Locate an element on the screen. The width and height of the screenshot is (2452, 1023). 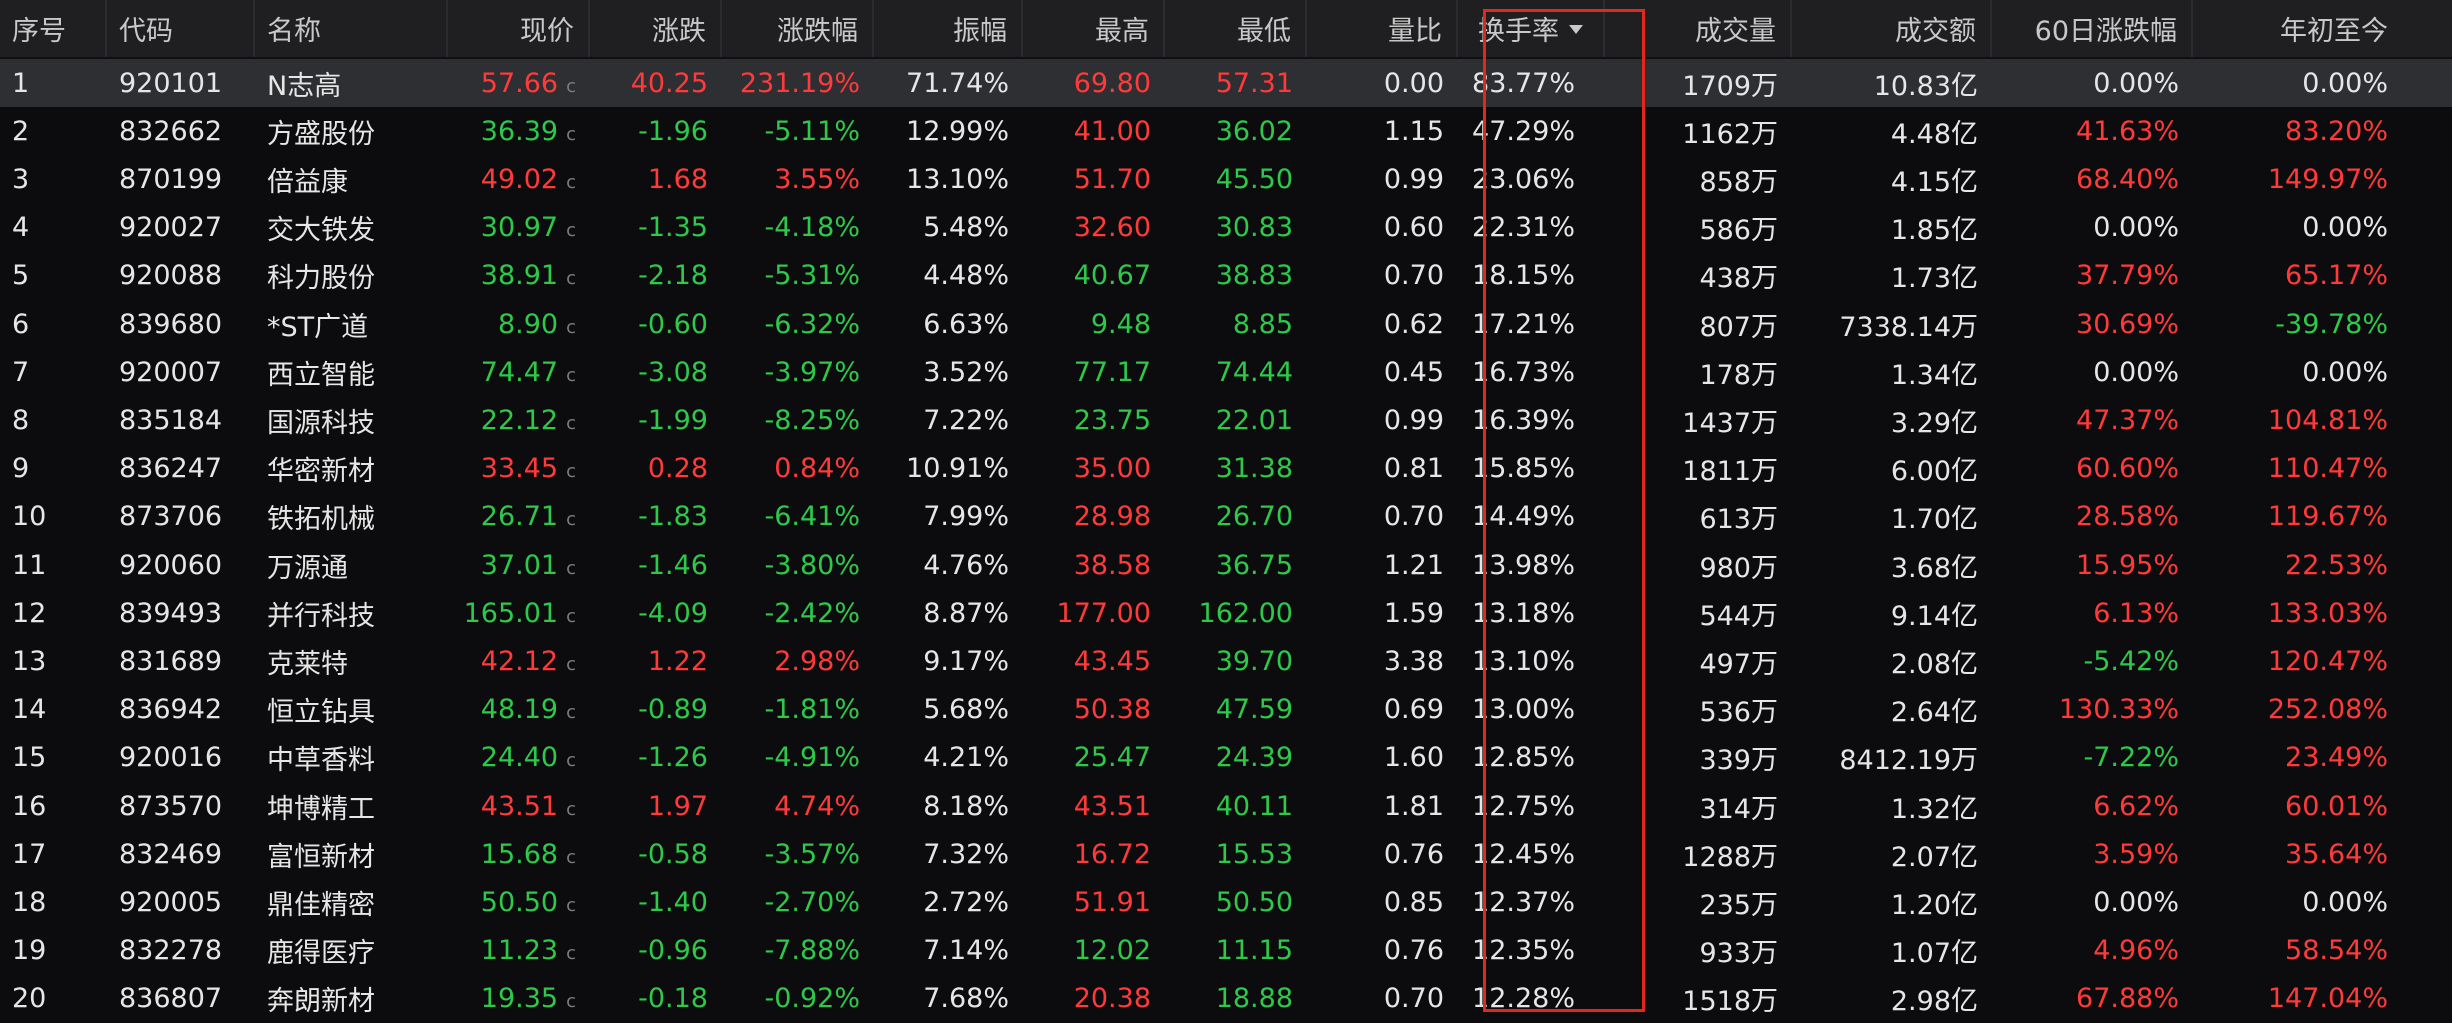
cell-vr: 1.21 is located at coordinates (1382, 565).